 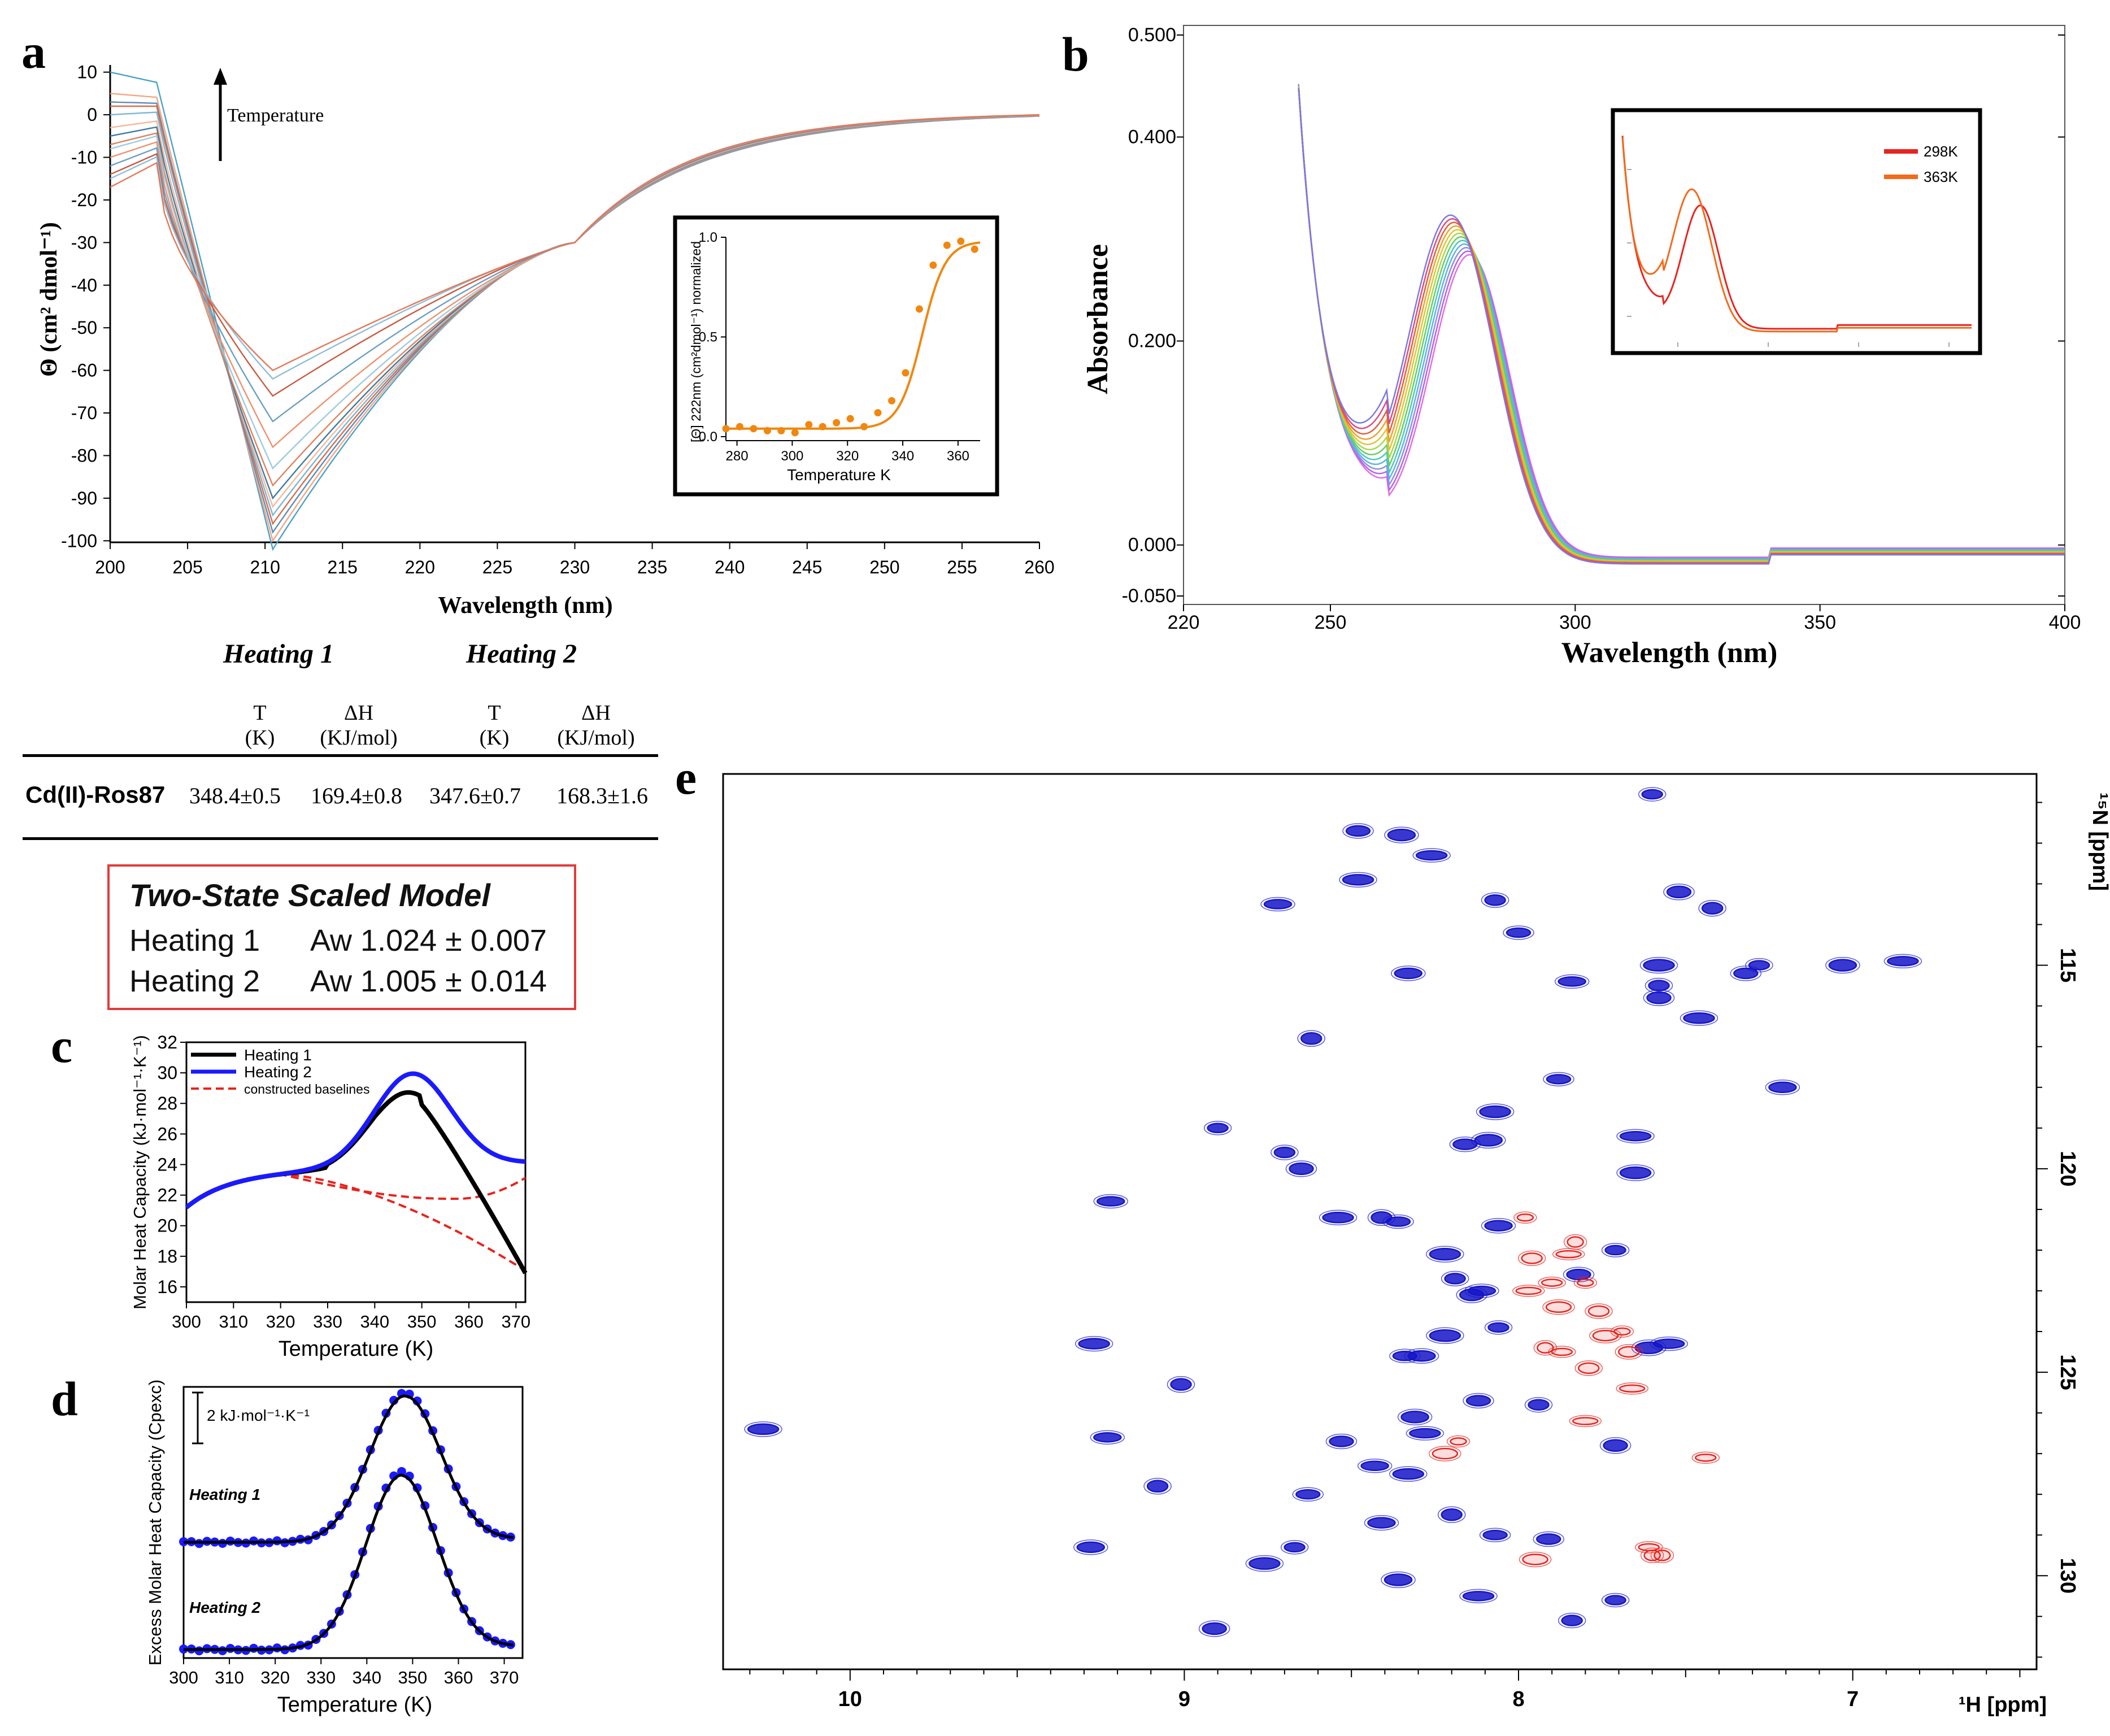 I want to click on panel-a-ylabel: Θ (cm² dmol⁻¹), so click(x=49, y=299).